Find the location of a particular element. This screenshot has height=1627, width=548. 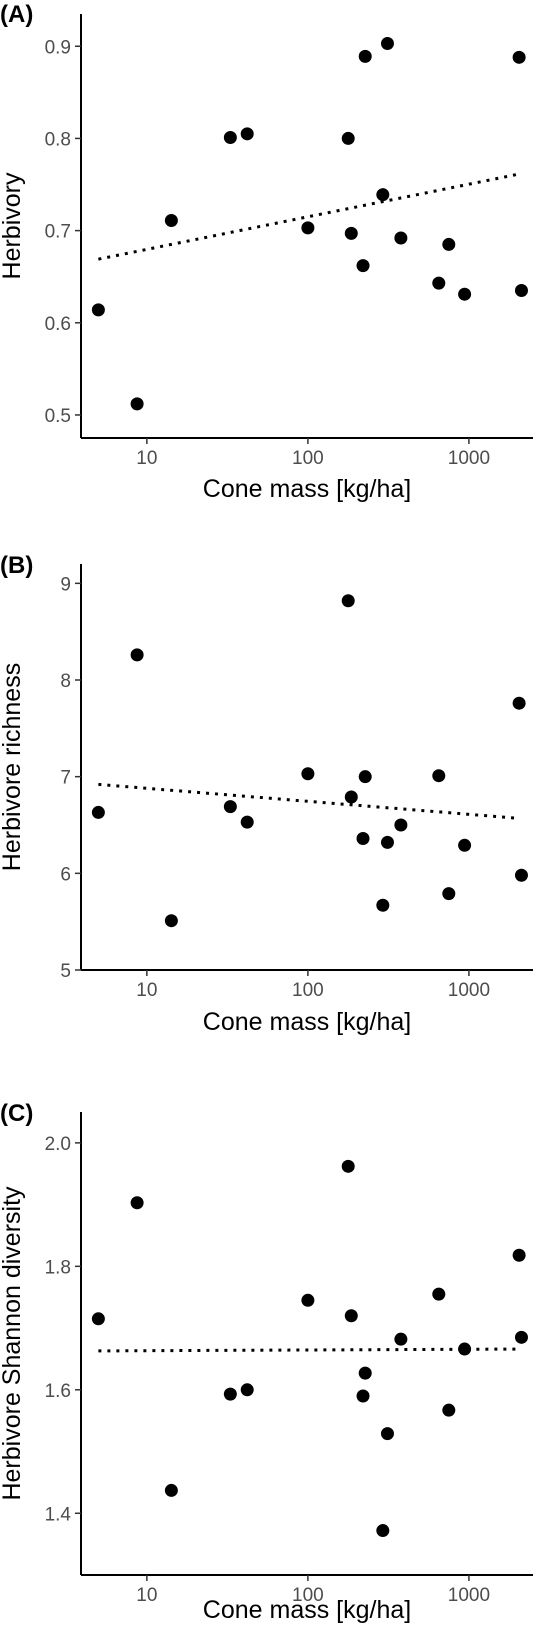

panel-c-trend-line is located at coordinates (308, 1350).